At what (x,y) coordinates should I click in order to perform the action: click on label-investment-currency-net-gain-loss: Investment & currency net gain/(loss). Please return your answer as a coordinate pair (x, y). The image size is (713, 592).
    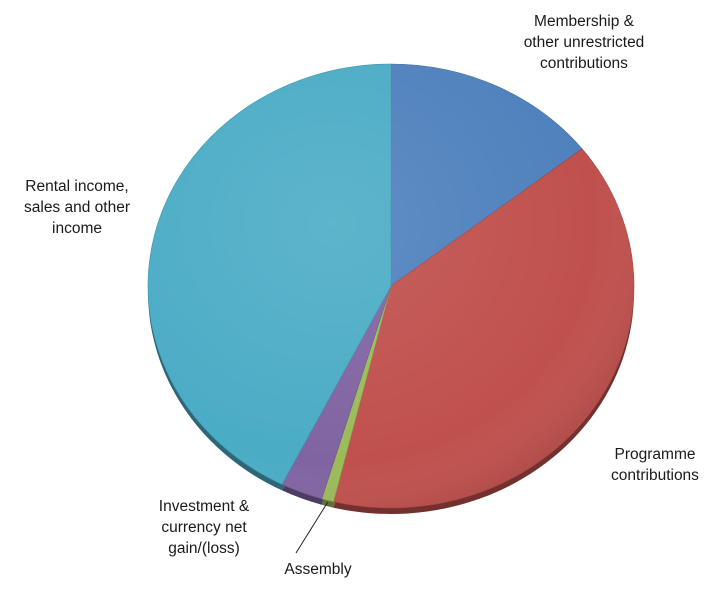
    Looking at the image, I should click on (204, 527).